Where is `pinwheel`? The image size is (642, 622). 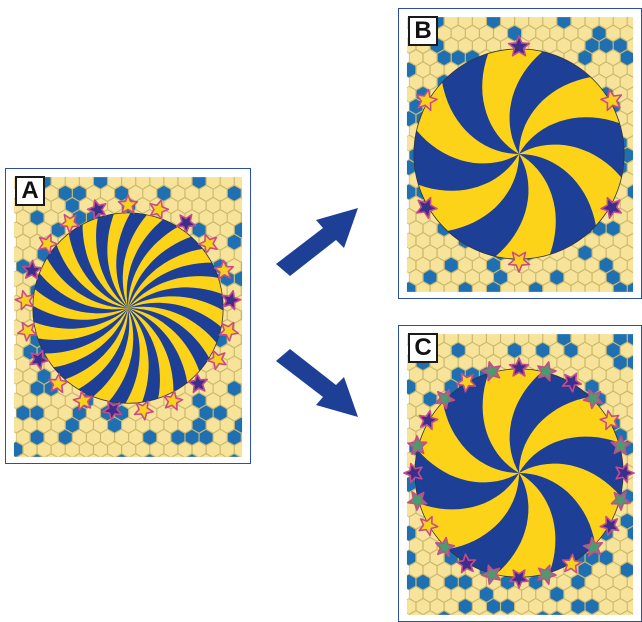 pinwheel is located at coordinates (128, 308).